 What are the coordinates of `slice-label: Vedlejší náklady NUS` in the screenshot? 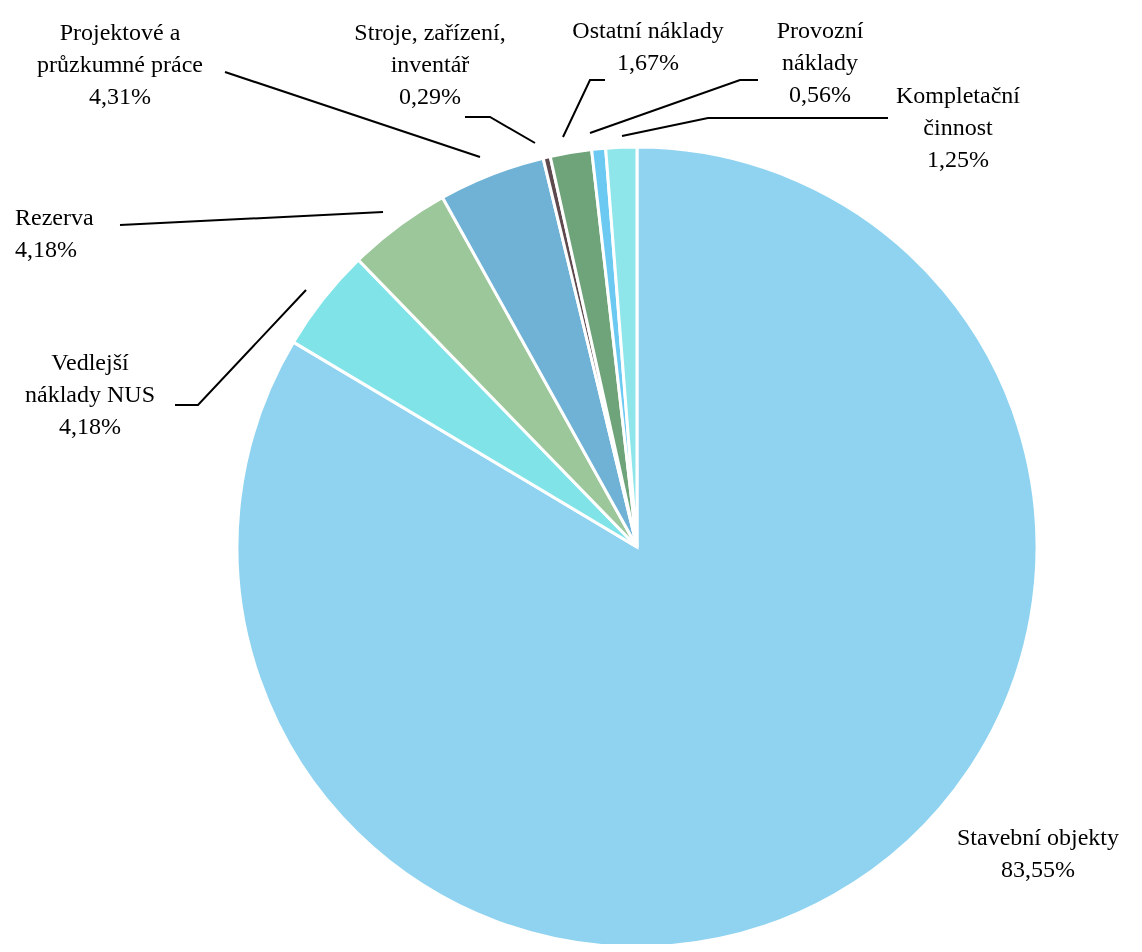 It's located at (90, 378).